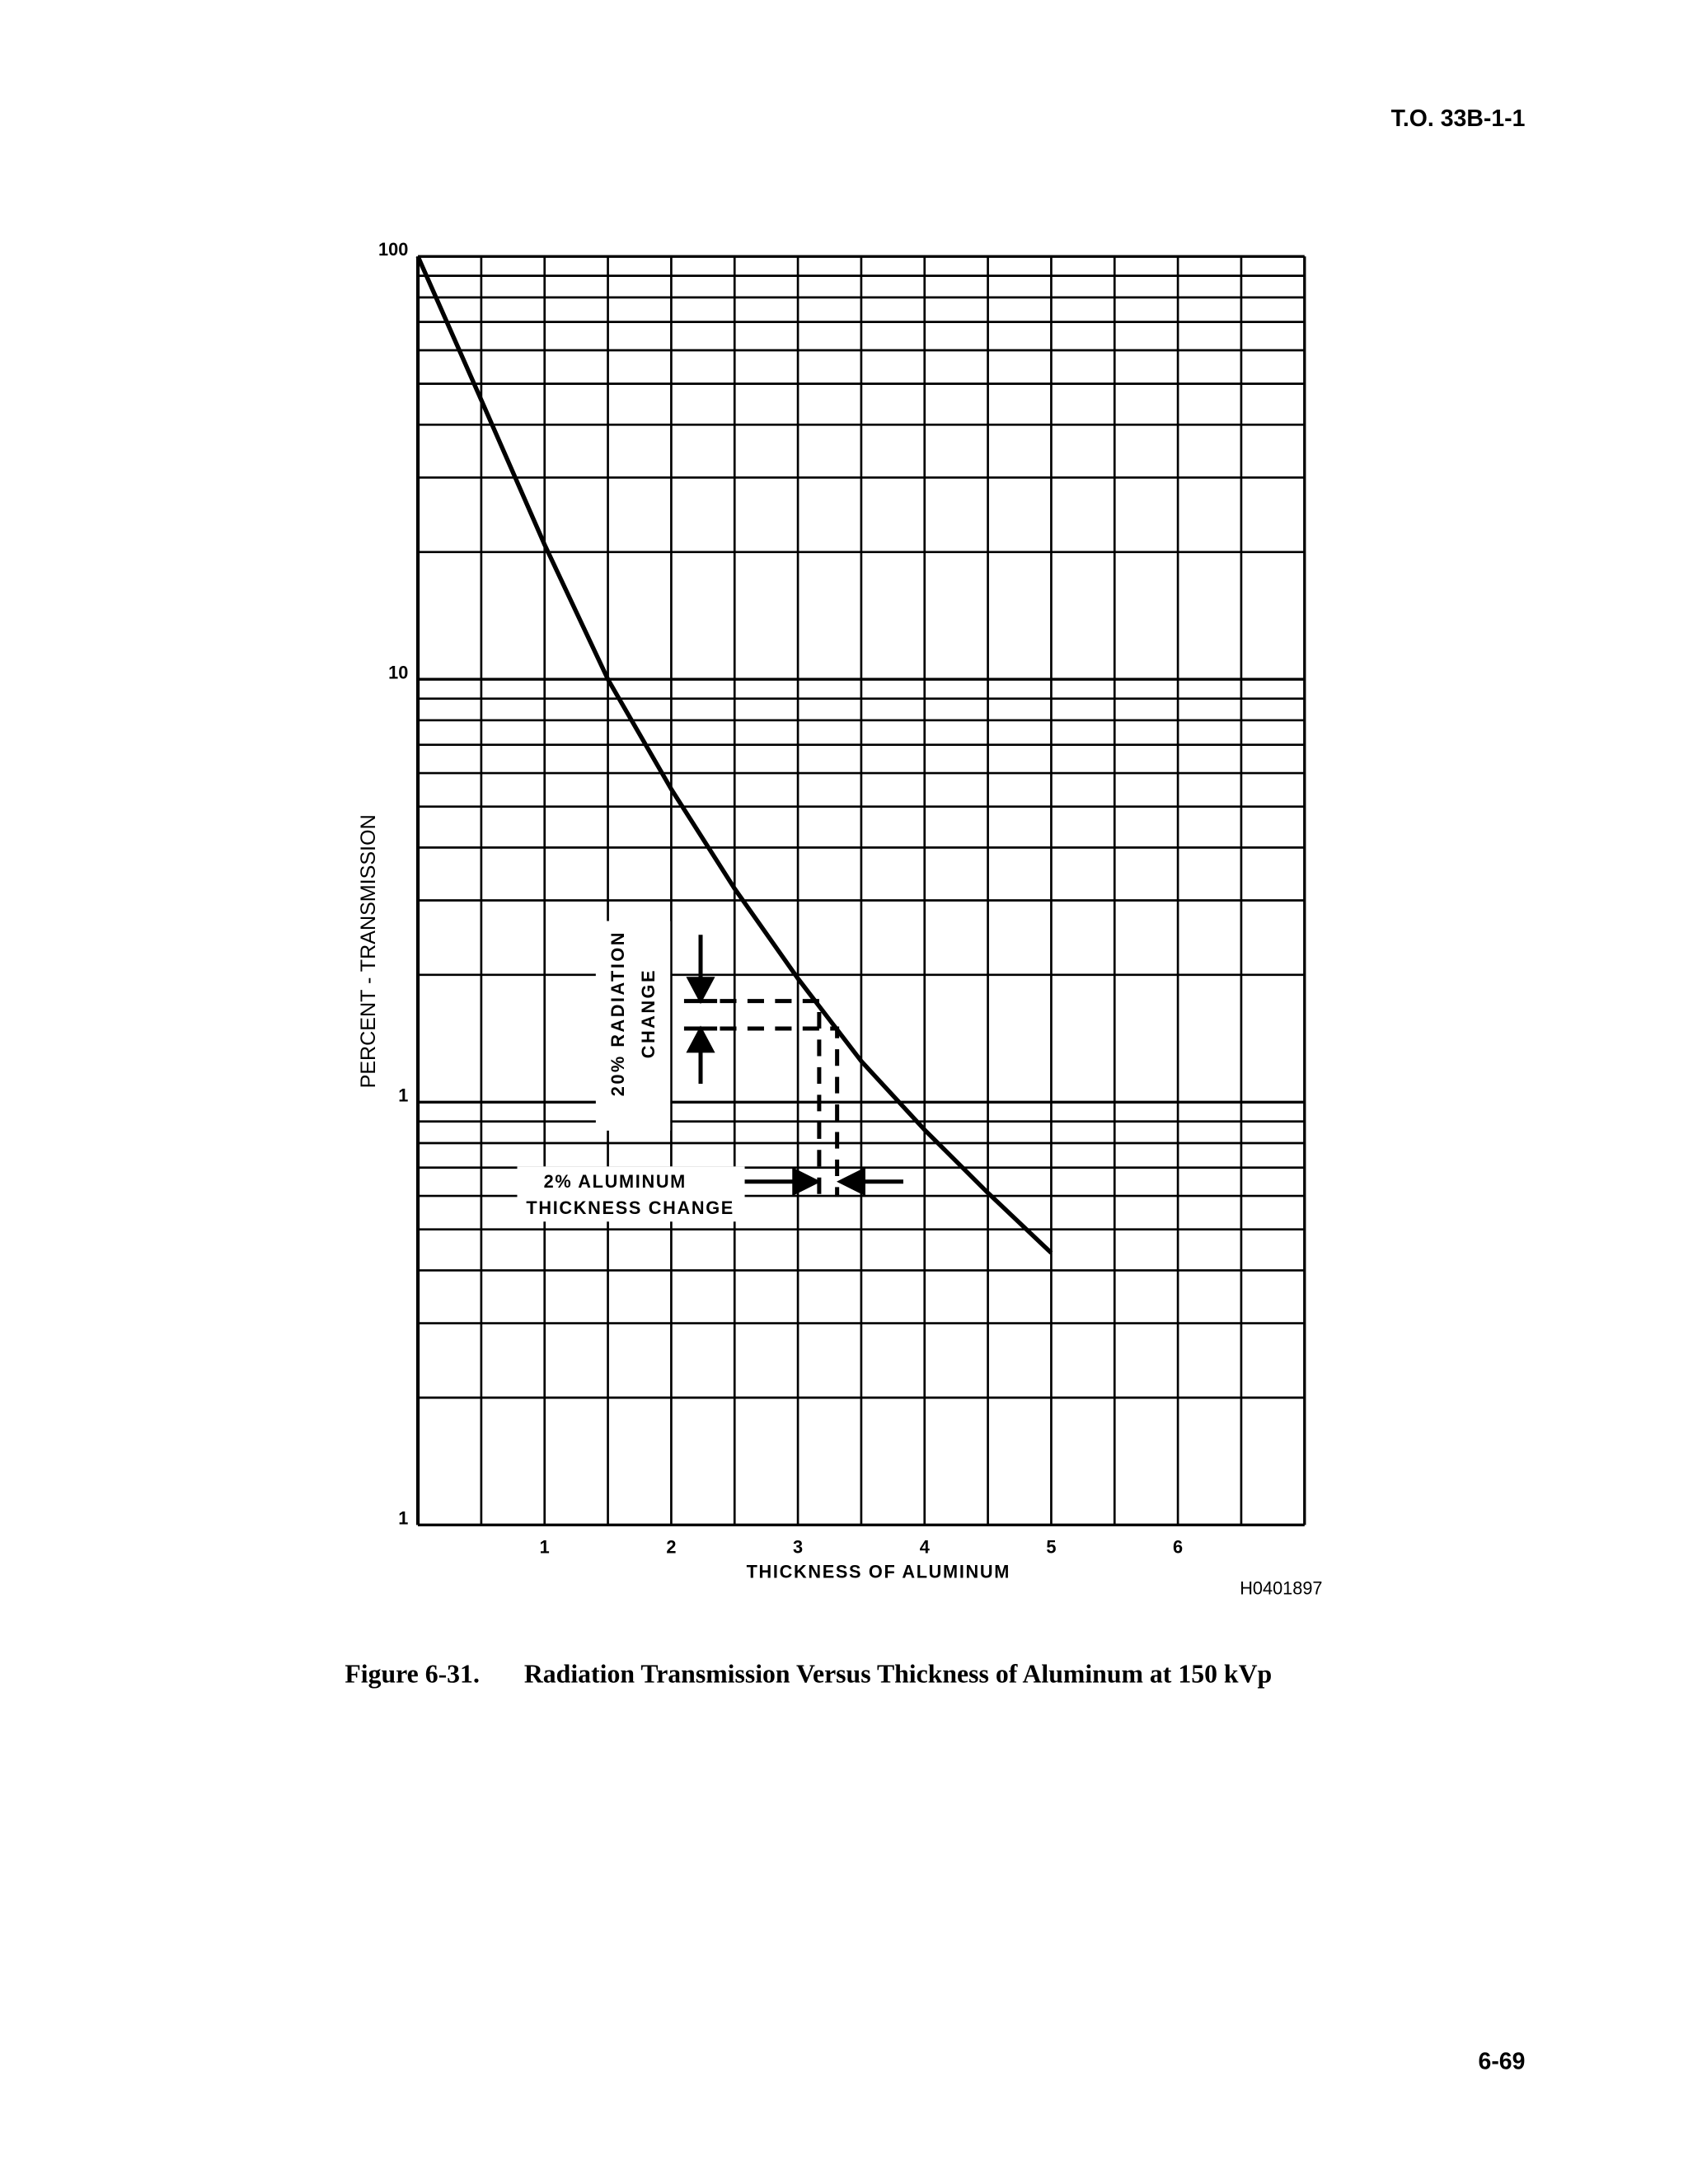  Describe the element at coordinates (824, 1182) in the screenshot. I see `thickness-arrows` at that location.